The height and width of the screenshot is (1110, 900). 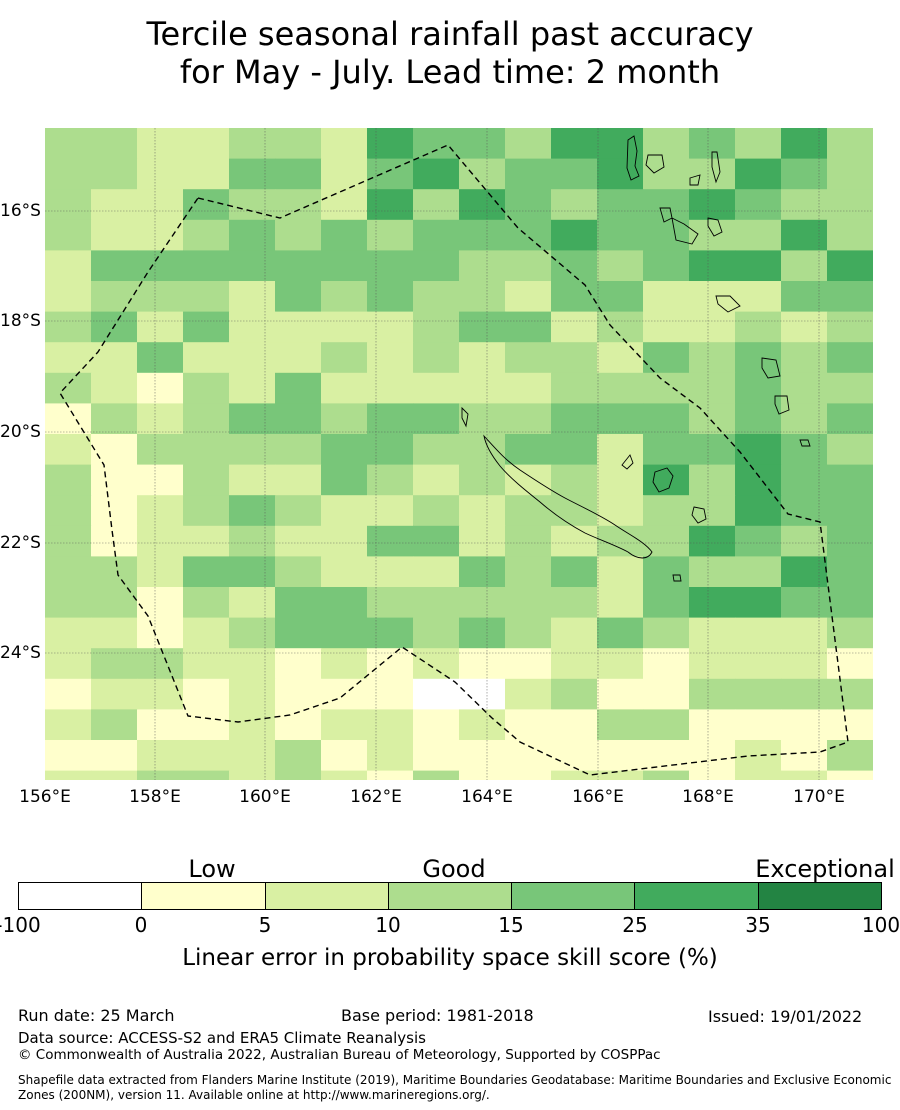 I want to click on lat-label-24s: 24°S, so click(x=20, y=653).